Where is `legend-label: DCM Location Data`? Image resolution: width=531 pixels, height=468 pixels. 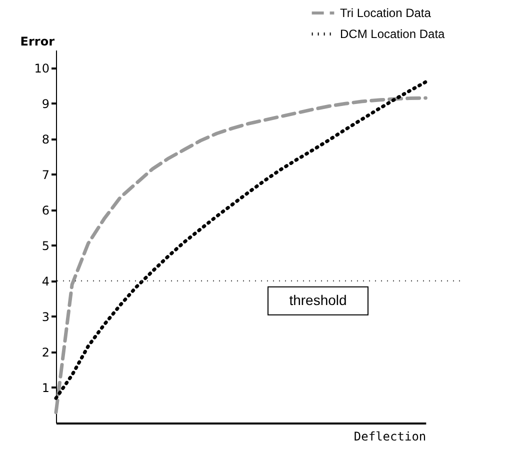
legend-label: DCM Location Data is located at coordinates (393, 34).